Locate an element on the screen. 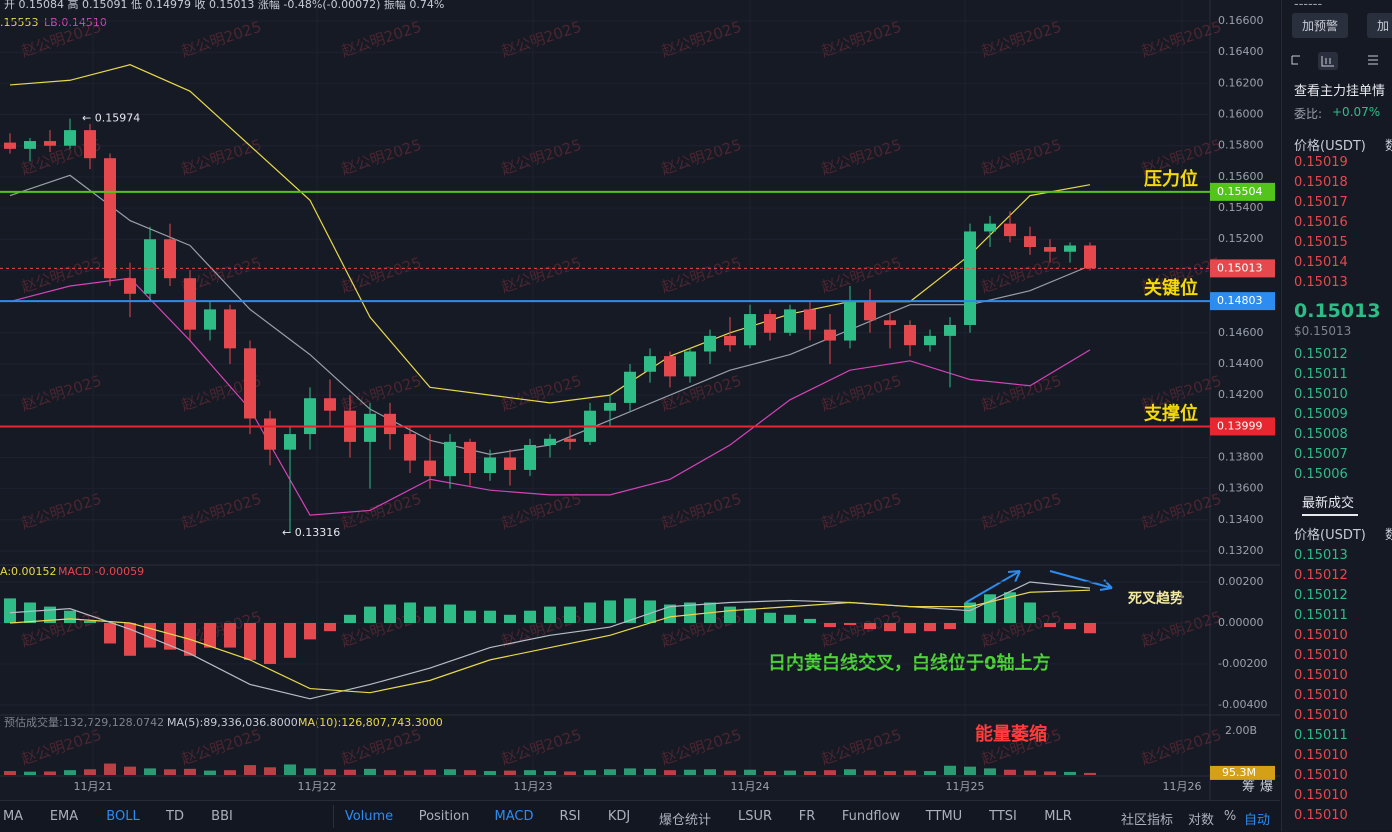 The width and height of the screenshot is (1392, 832). ratio-label: 委比: is located at coordinates (1308, 114).